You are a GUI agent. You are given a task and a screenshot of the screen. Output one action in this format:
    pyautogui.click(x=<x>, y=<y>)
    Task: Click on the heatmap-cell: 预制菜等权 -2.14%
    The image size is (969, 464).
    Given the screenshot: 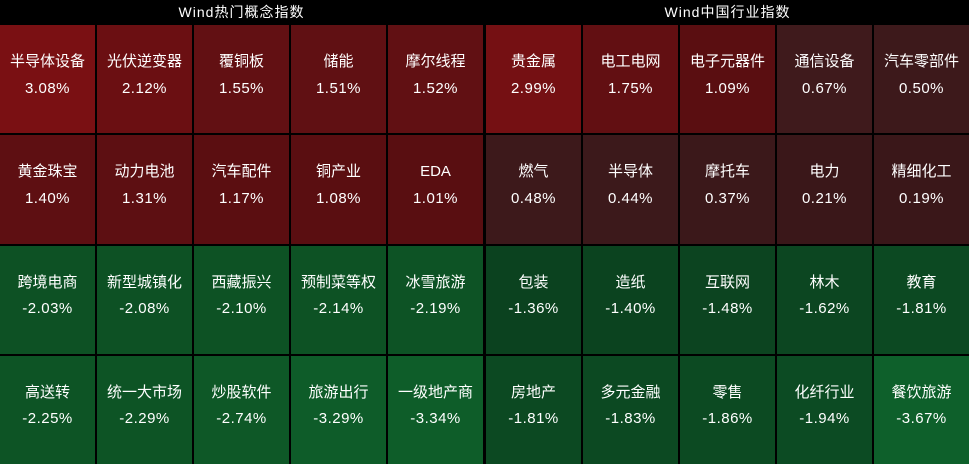 What is the action you would take?
    pyautogui.click(x=338, y=299)
    